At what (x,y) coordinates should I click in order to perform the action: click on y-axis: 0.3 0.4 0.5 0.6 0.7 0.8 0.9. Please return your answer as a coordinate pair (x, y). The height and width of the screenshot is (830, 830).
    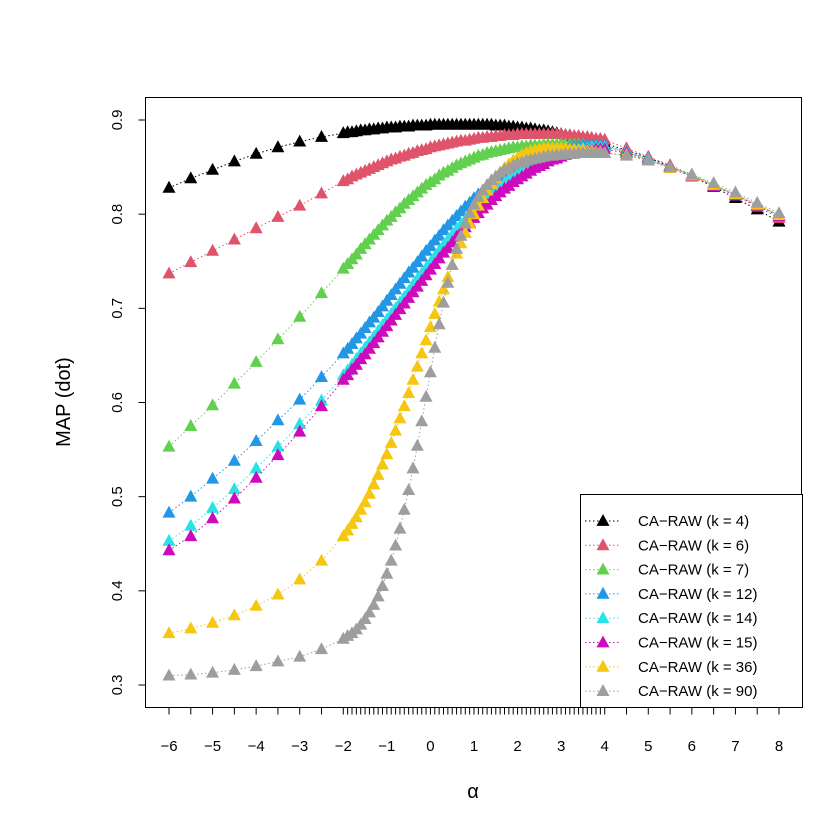
    Looking at the image, I should click on (127, 403).